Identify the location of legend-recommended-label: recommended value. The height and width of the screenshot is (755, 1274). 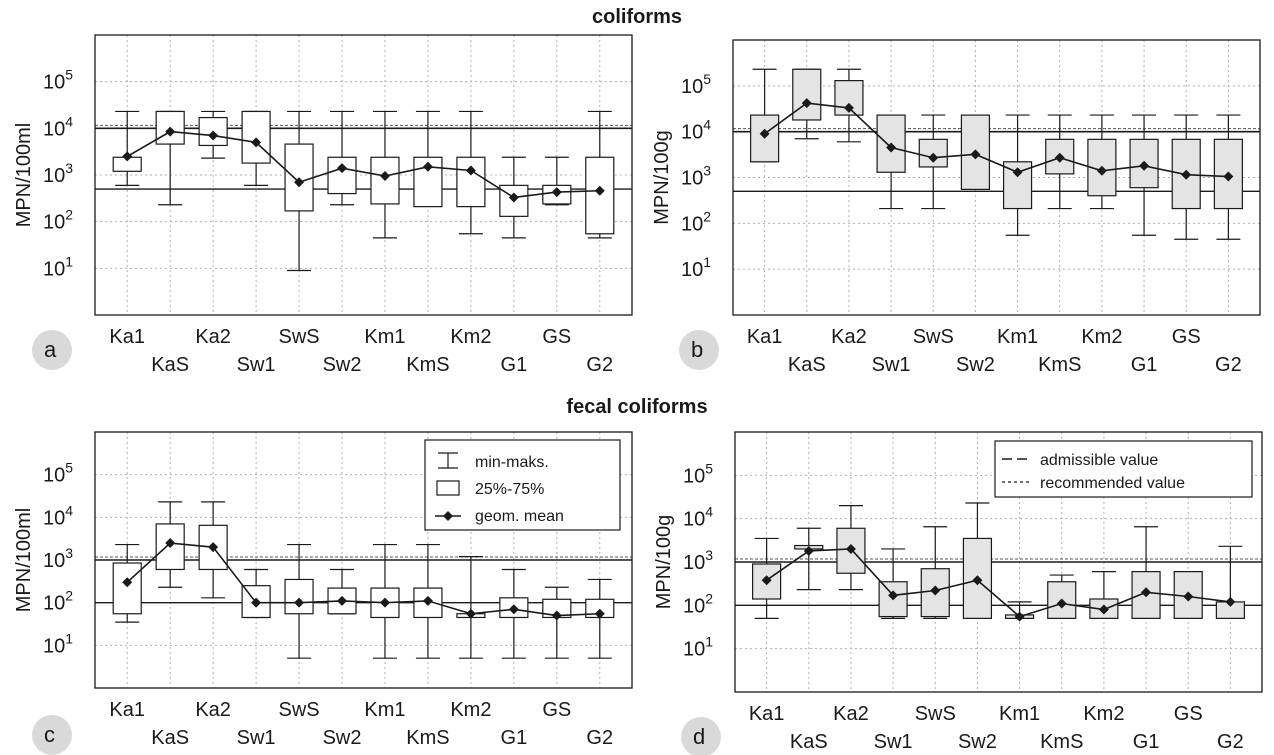
(1112, 483).